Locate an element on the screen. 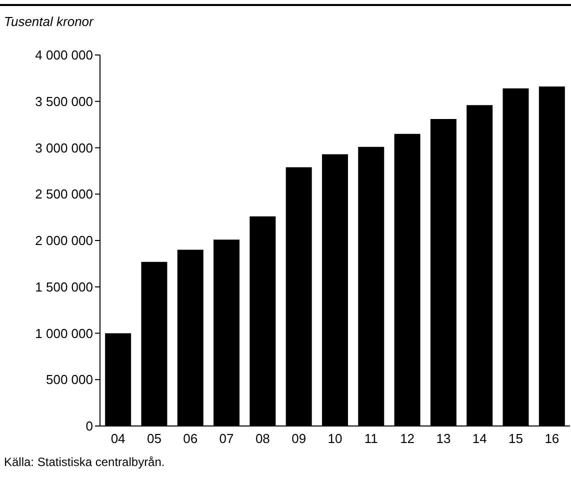 The image size is (571, 484). y-tick-label: 3 500 000 is located at coordinates (64, 101).